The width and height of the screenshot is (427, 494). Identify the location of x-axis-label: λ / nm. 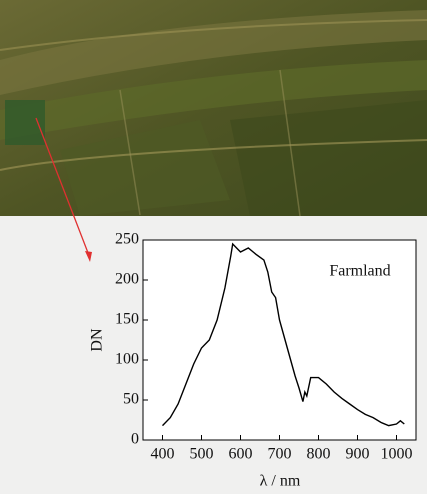
(280, 481).